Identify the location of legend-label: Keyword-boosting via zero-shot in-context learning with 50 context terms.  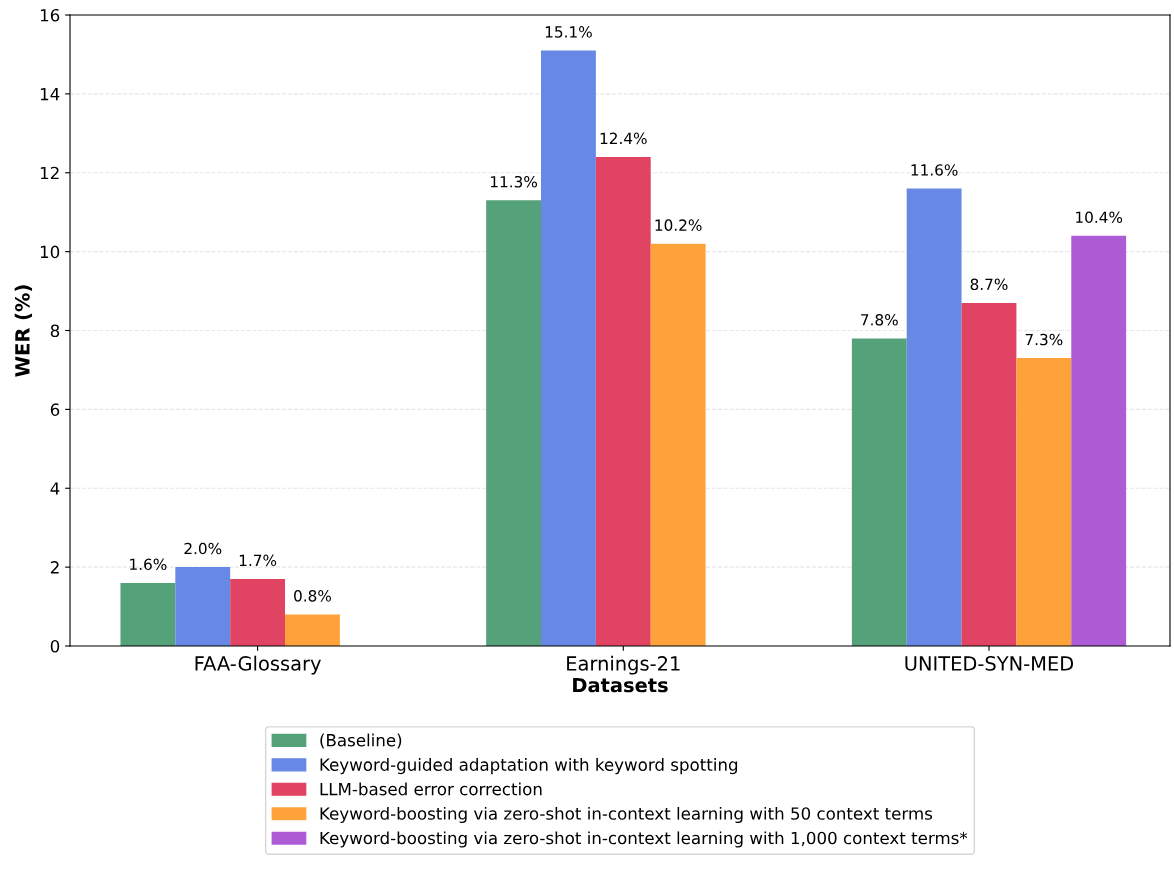
(626, 815).